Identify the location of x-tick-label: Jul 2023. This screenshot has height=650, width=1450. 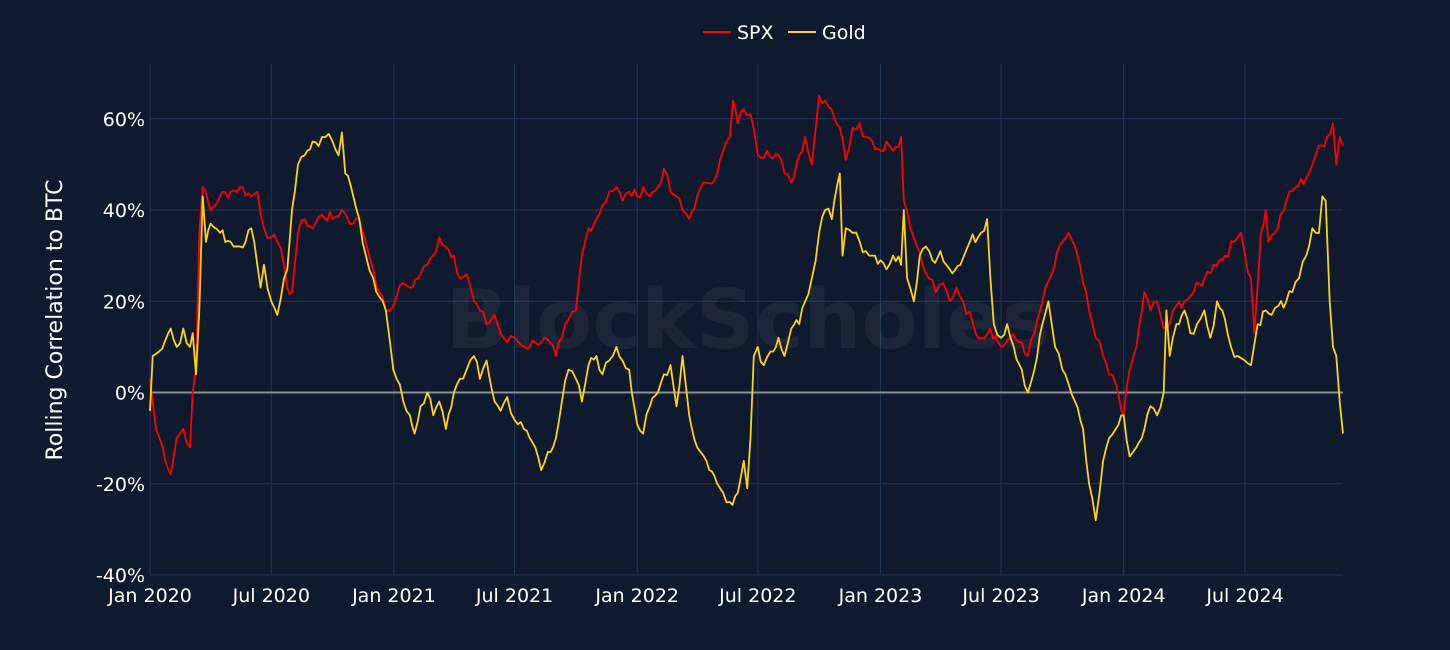
(1000, 596).